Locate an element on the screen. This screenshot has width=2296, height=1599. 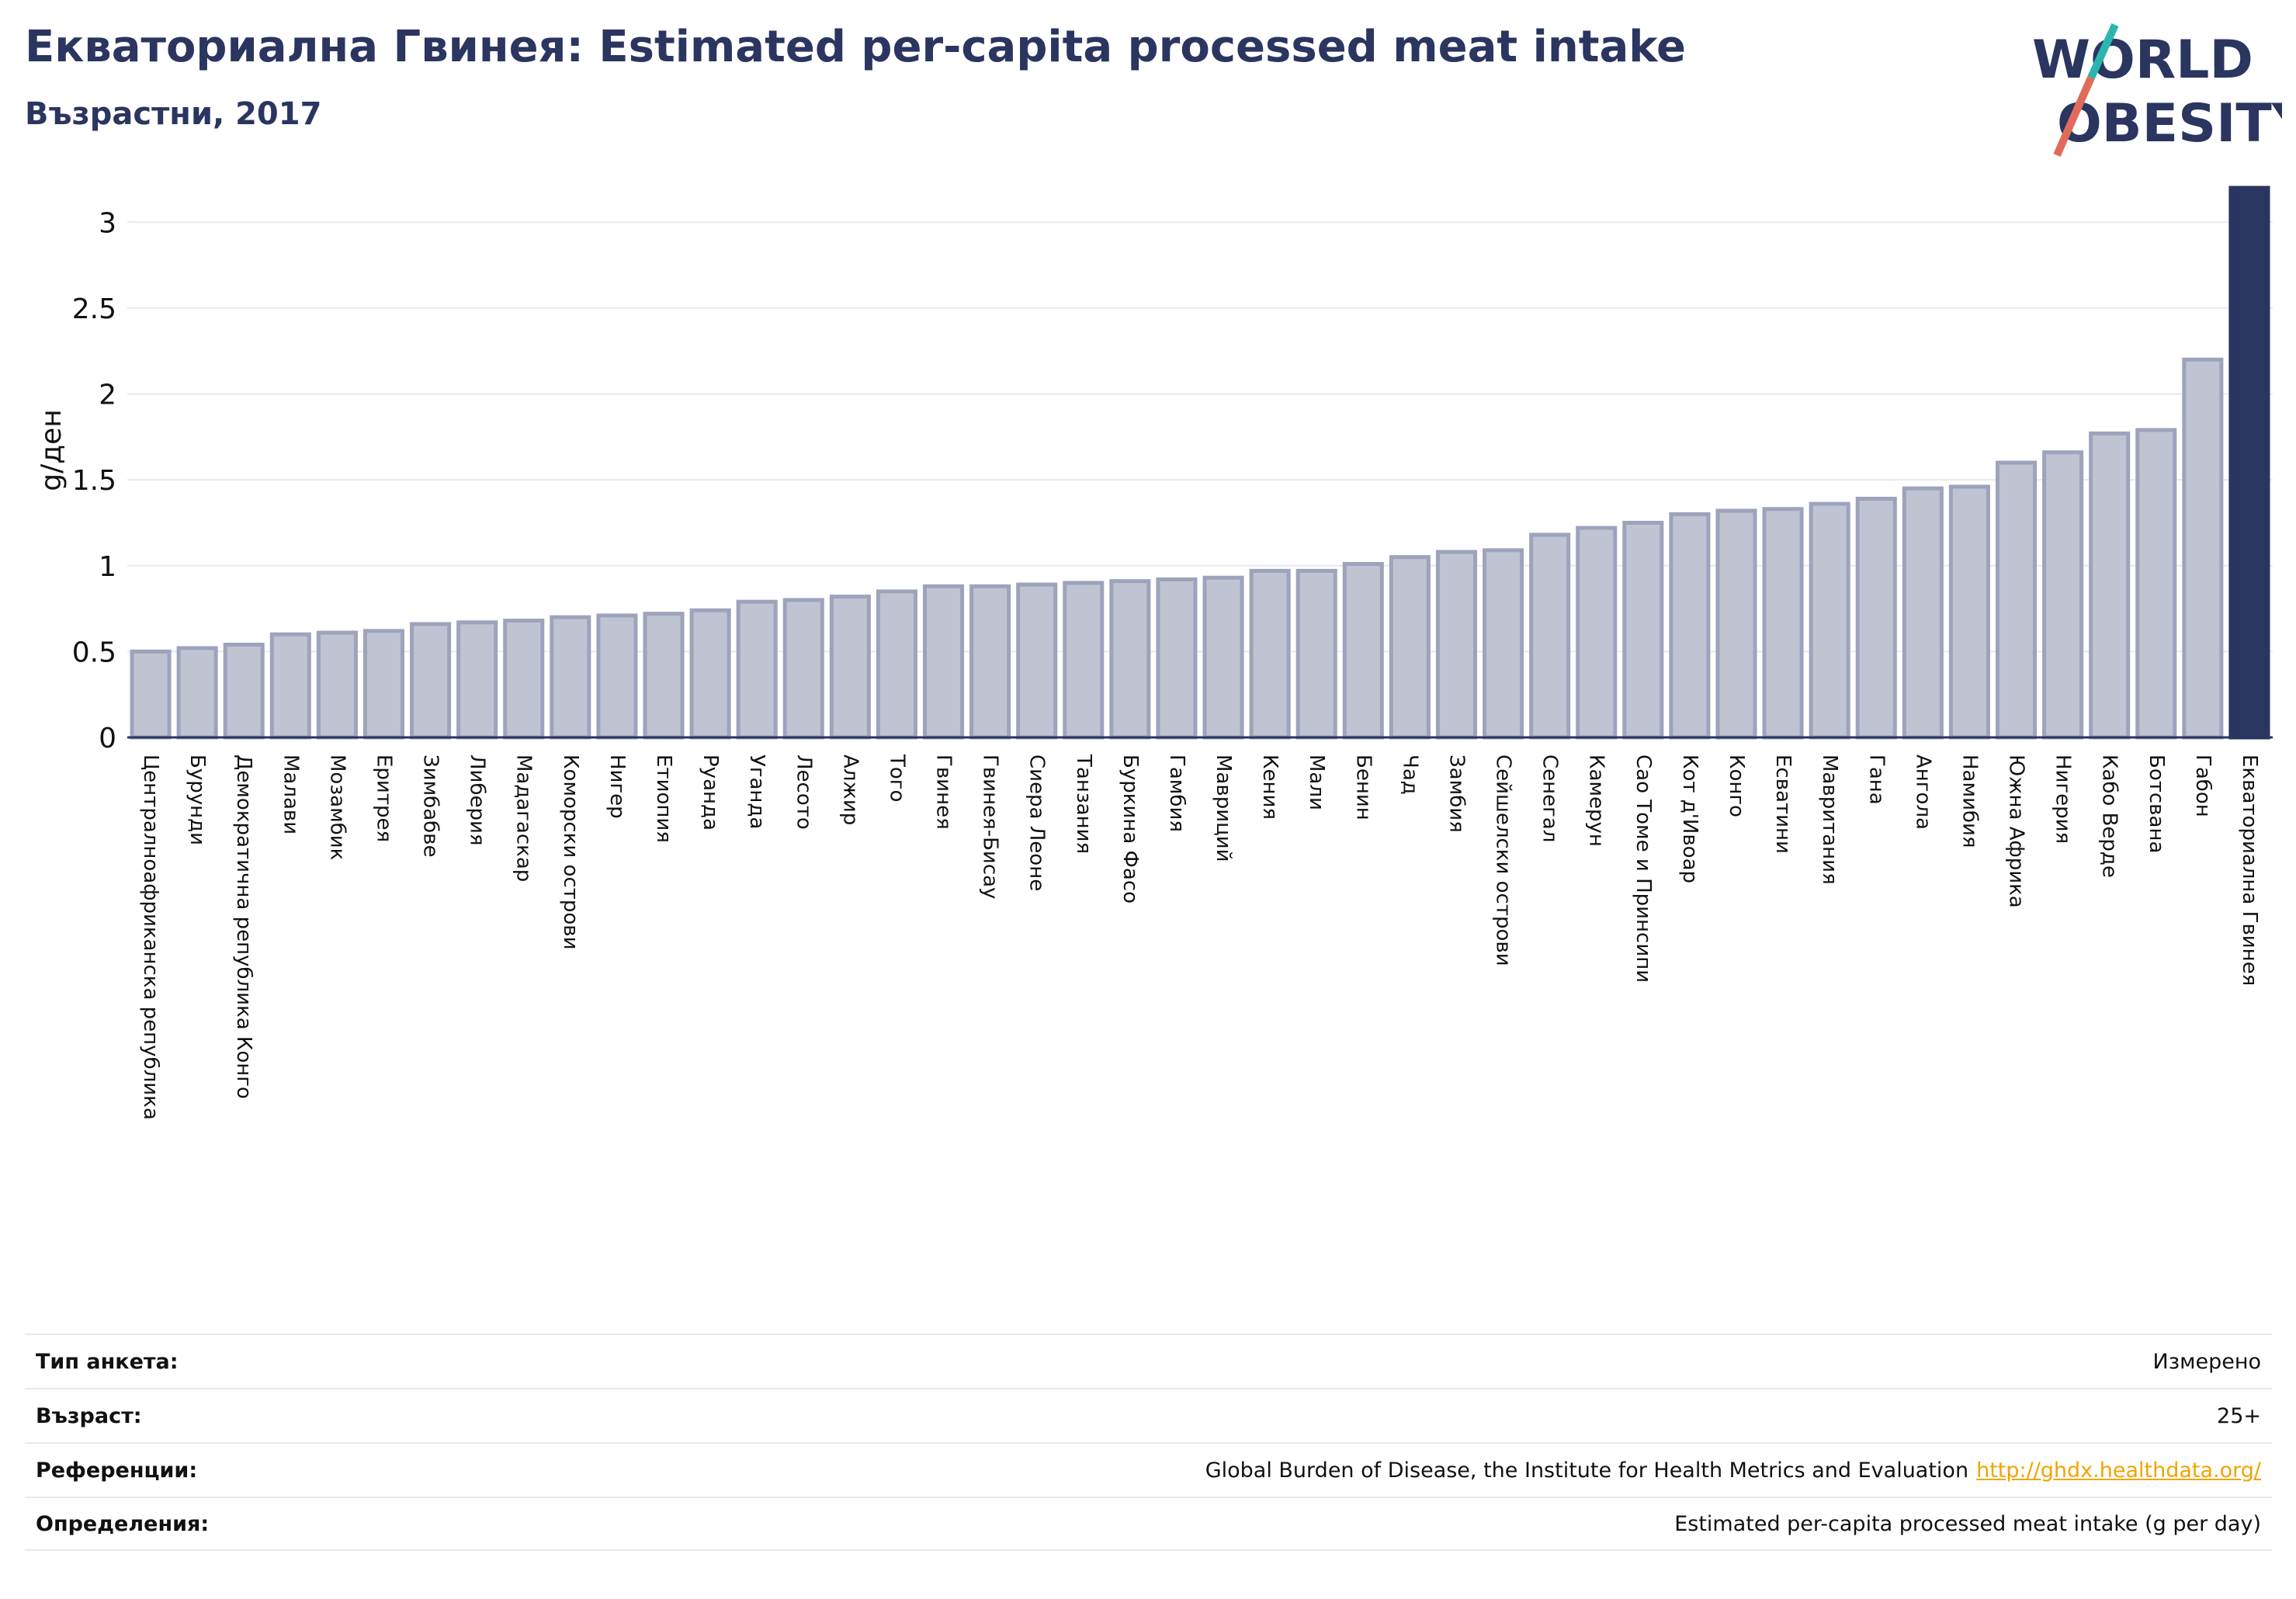
x-tick-label: Мавритания is located at coordinates (1829, 819).